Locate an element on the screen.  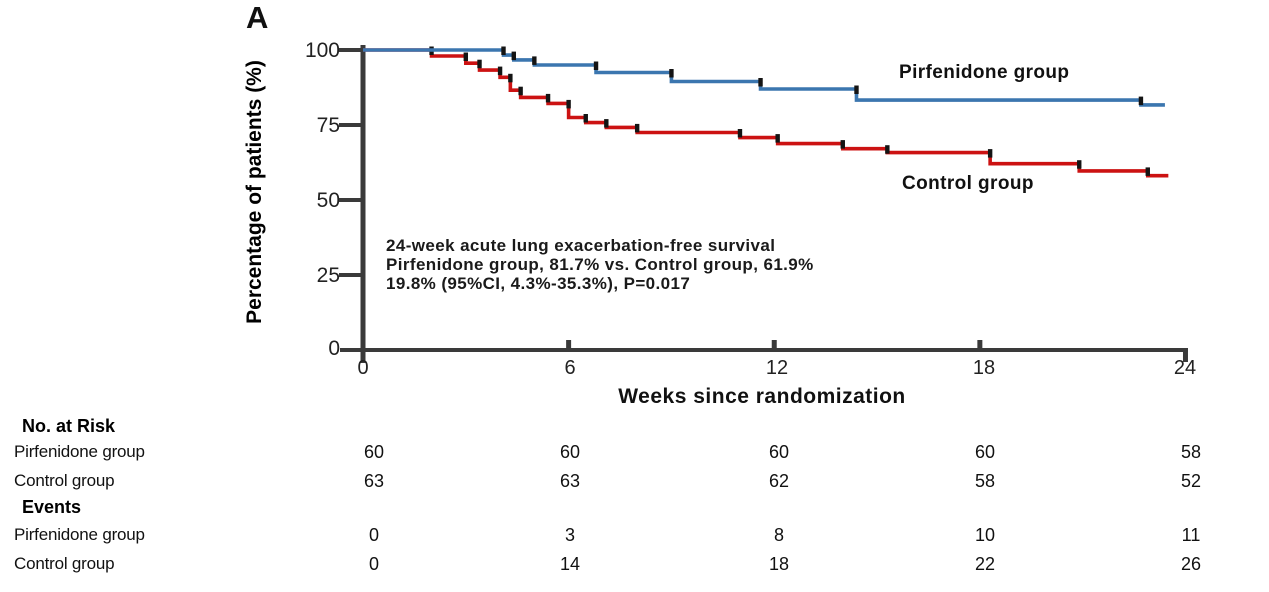
x-tick-label-24: 24 is located at coordinates (1185, 368).